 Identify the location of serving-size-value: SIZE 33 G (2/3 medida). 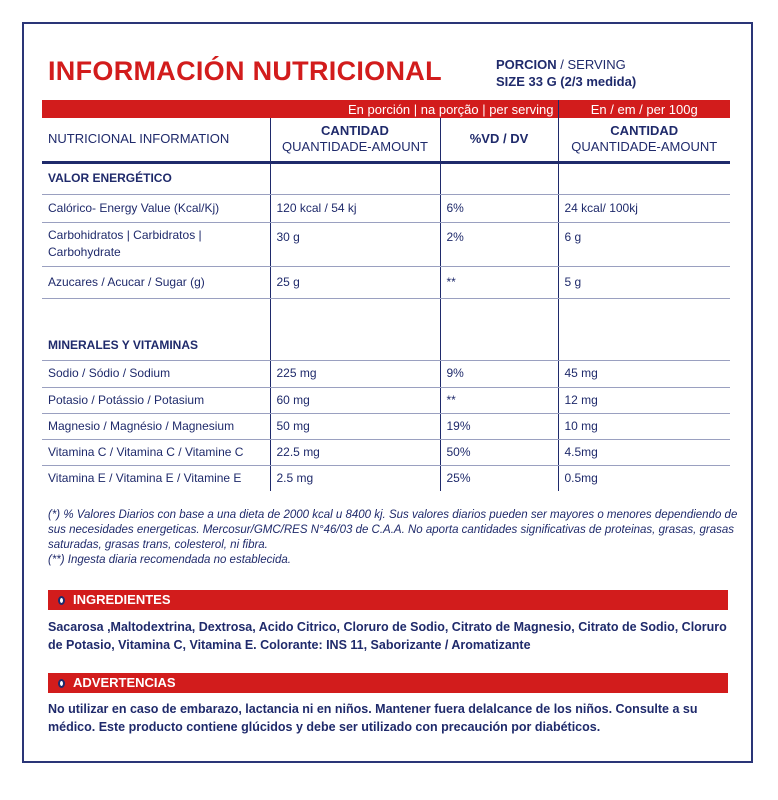
(566, 81).